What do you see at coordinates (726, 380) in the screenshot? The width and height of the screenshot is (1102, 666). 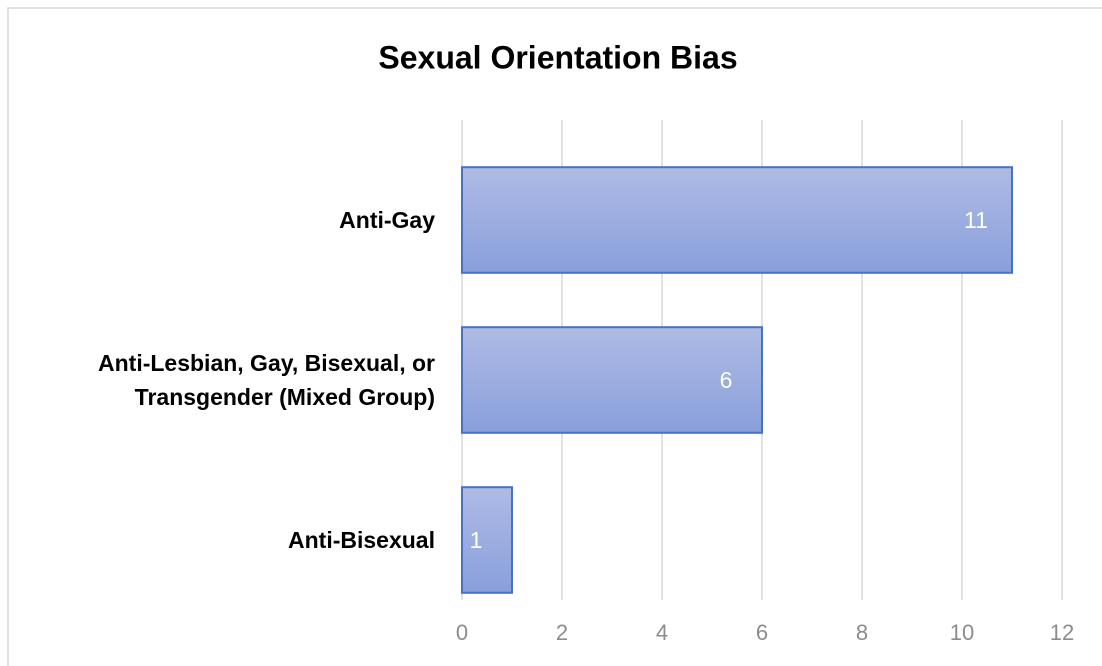 I see `data-label: 6` at bounding box center [726, 380].